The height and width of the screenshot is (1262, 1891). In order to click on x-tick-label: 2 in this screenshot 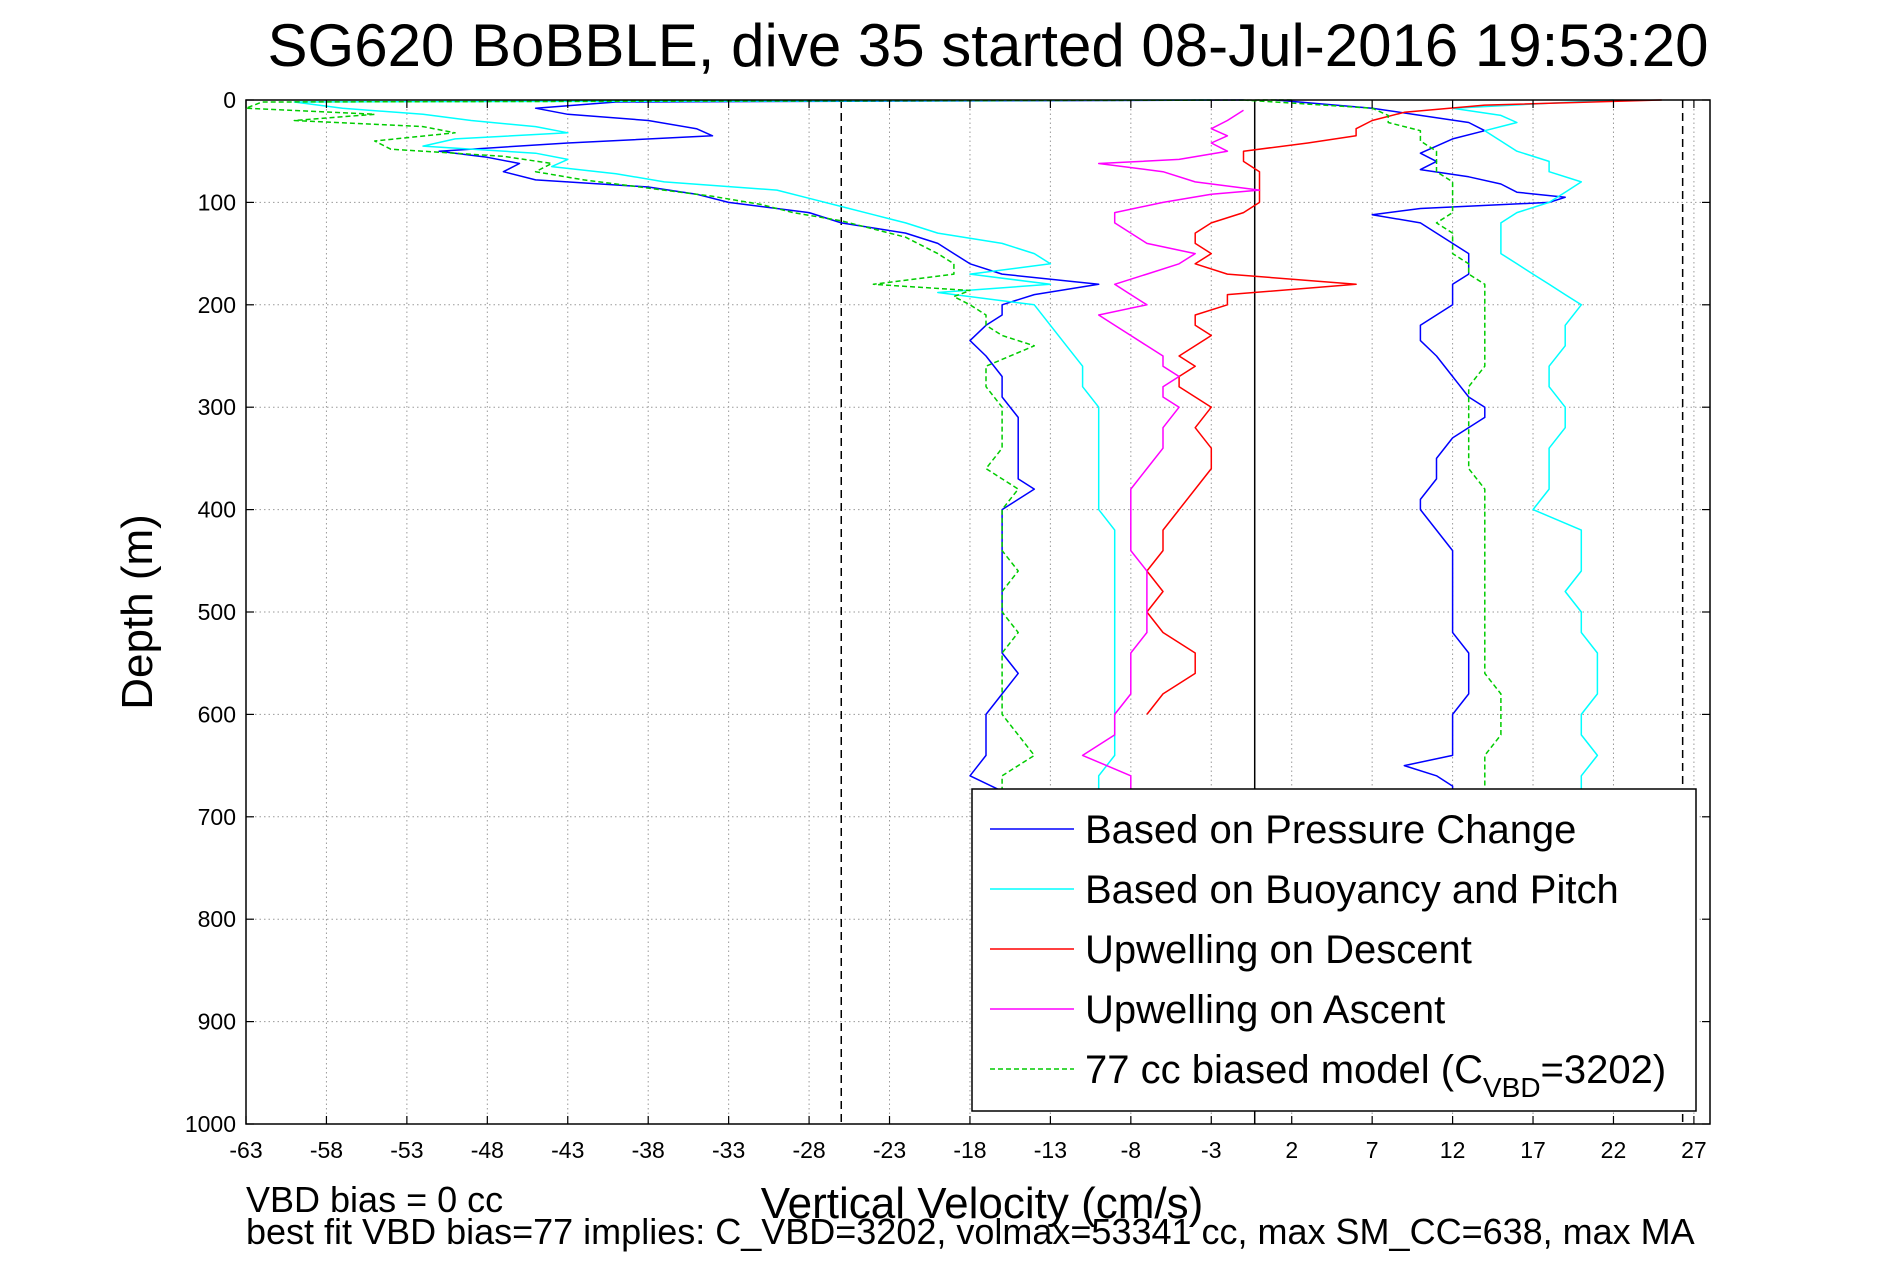, I will do `click(1291, 1150)`.